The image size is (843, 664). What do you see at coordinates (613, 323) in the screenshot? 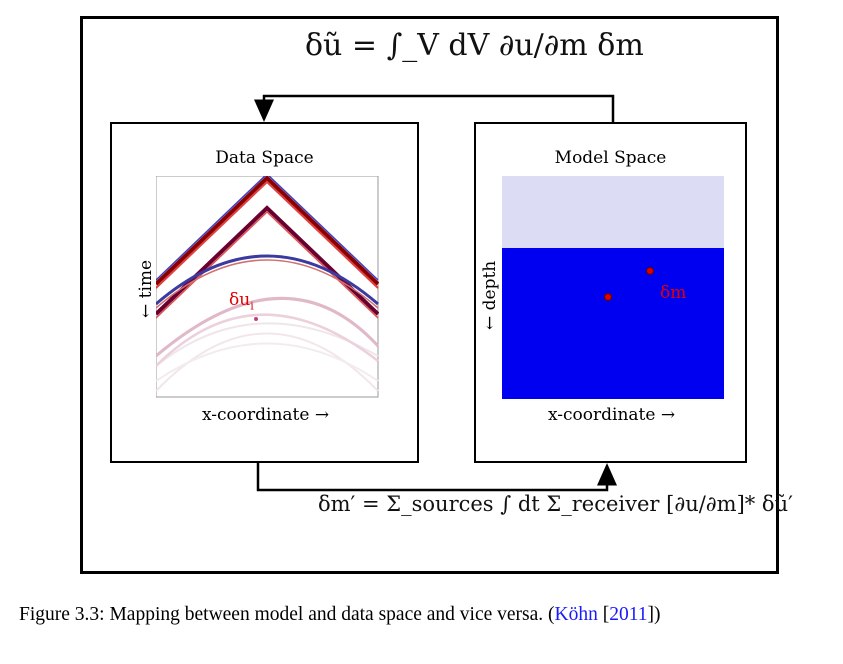
I see `model-layer-bottom` at bounding box center [613, 323].